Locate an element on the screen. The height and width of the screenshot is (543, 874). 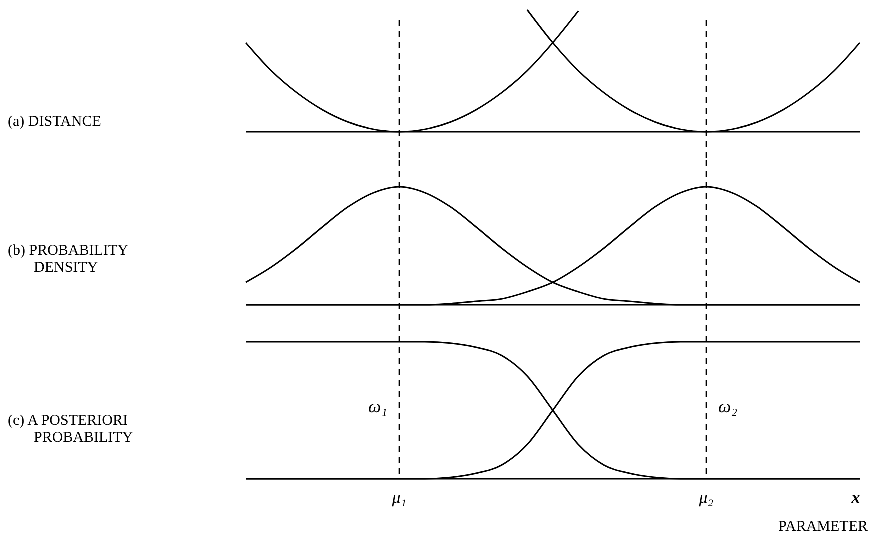
annotation: ω₁ is located at coordinates (378, 406).